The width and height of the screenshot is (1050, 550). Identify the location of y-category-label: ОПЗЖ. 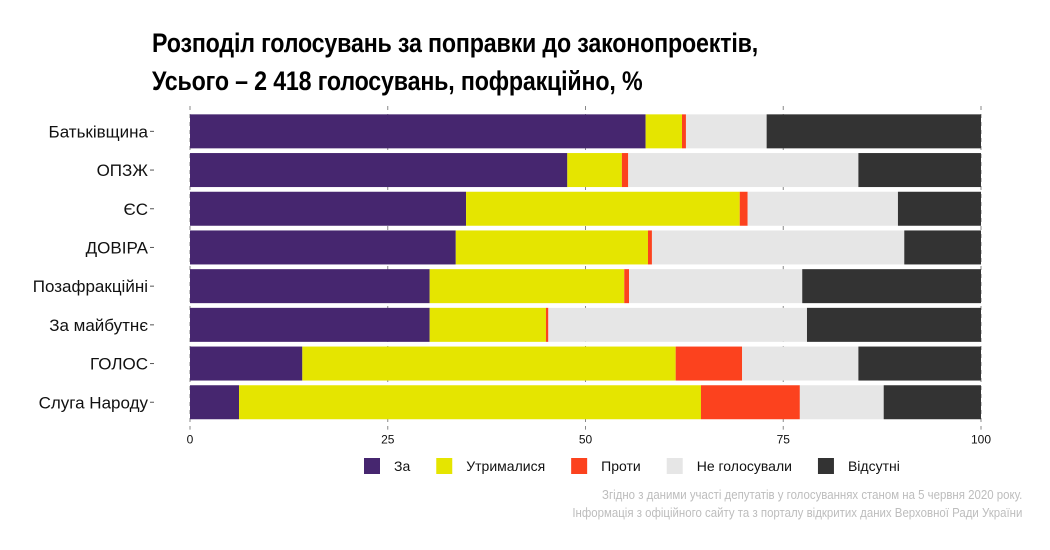
(123, 170).